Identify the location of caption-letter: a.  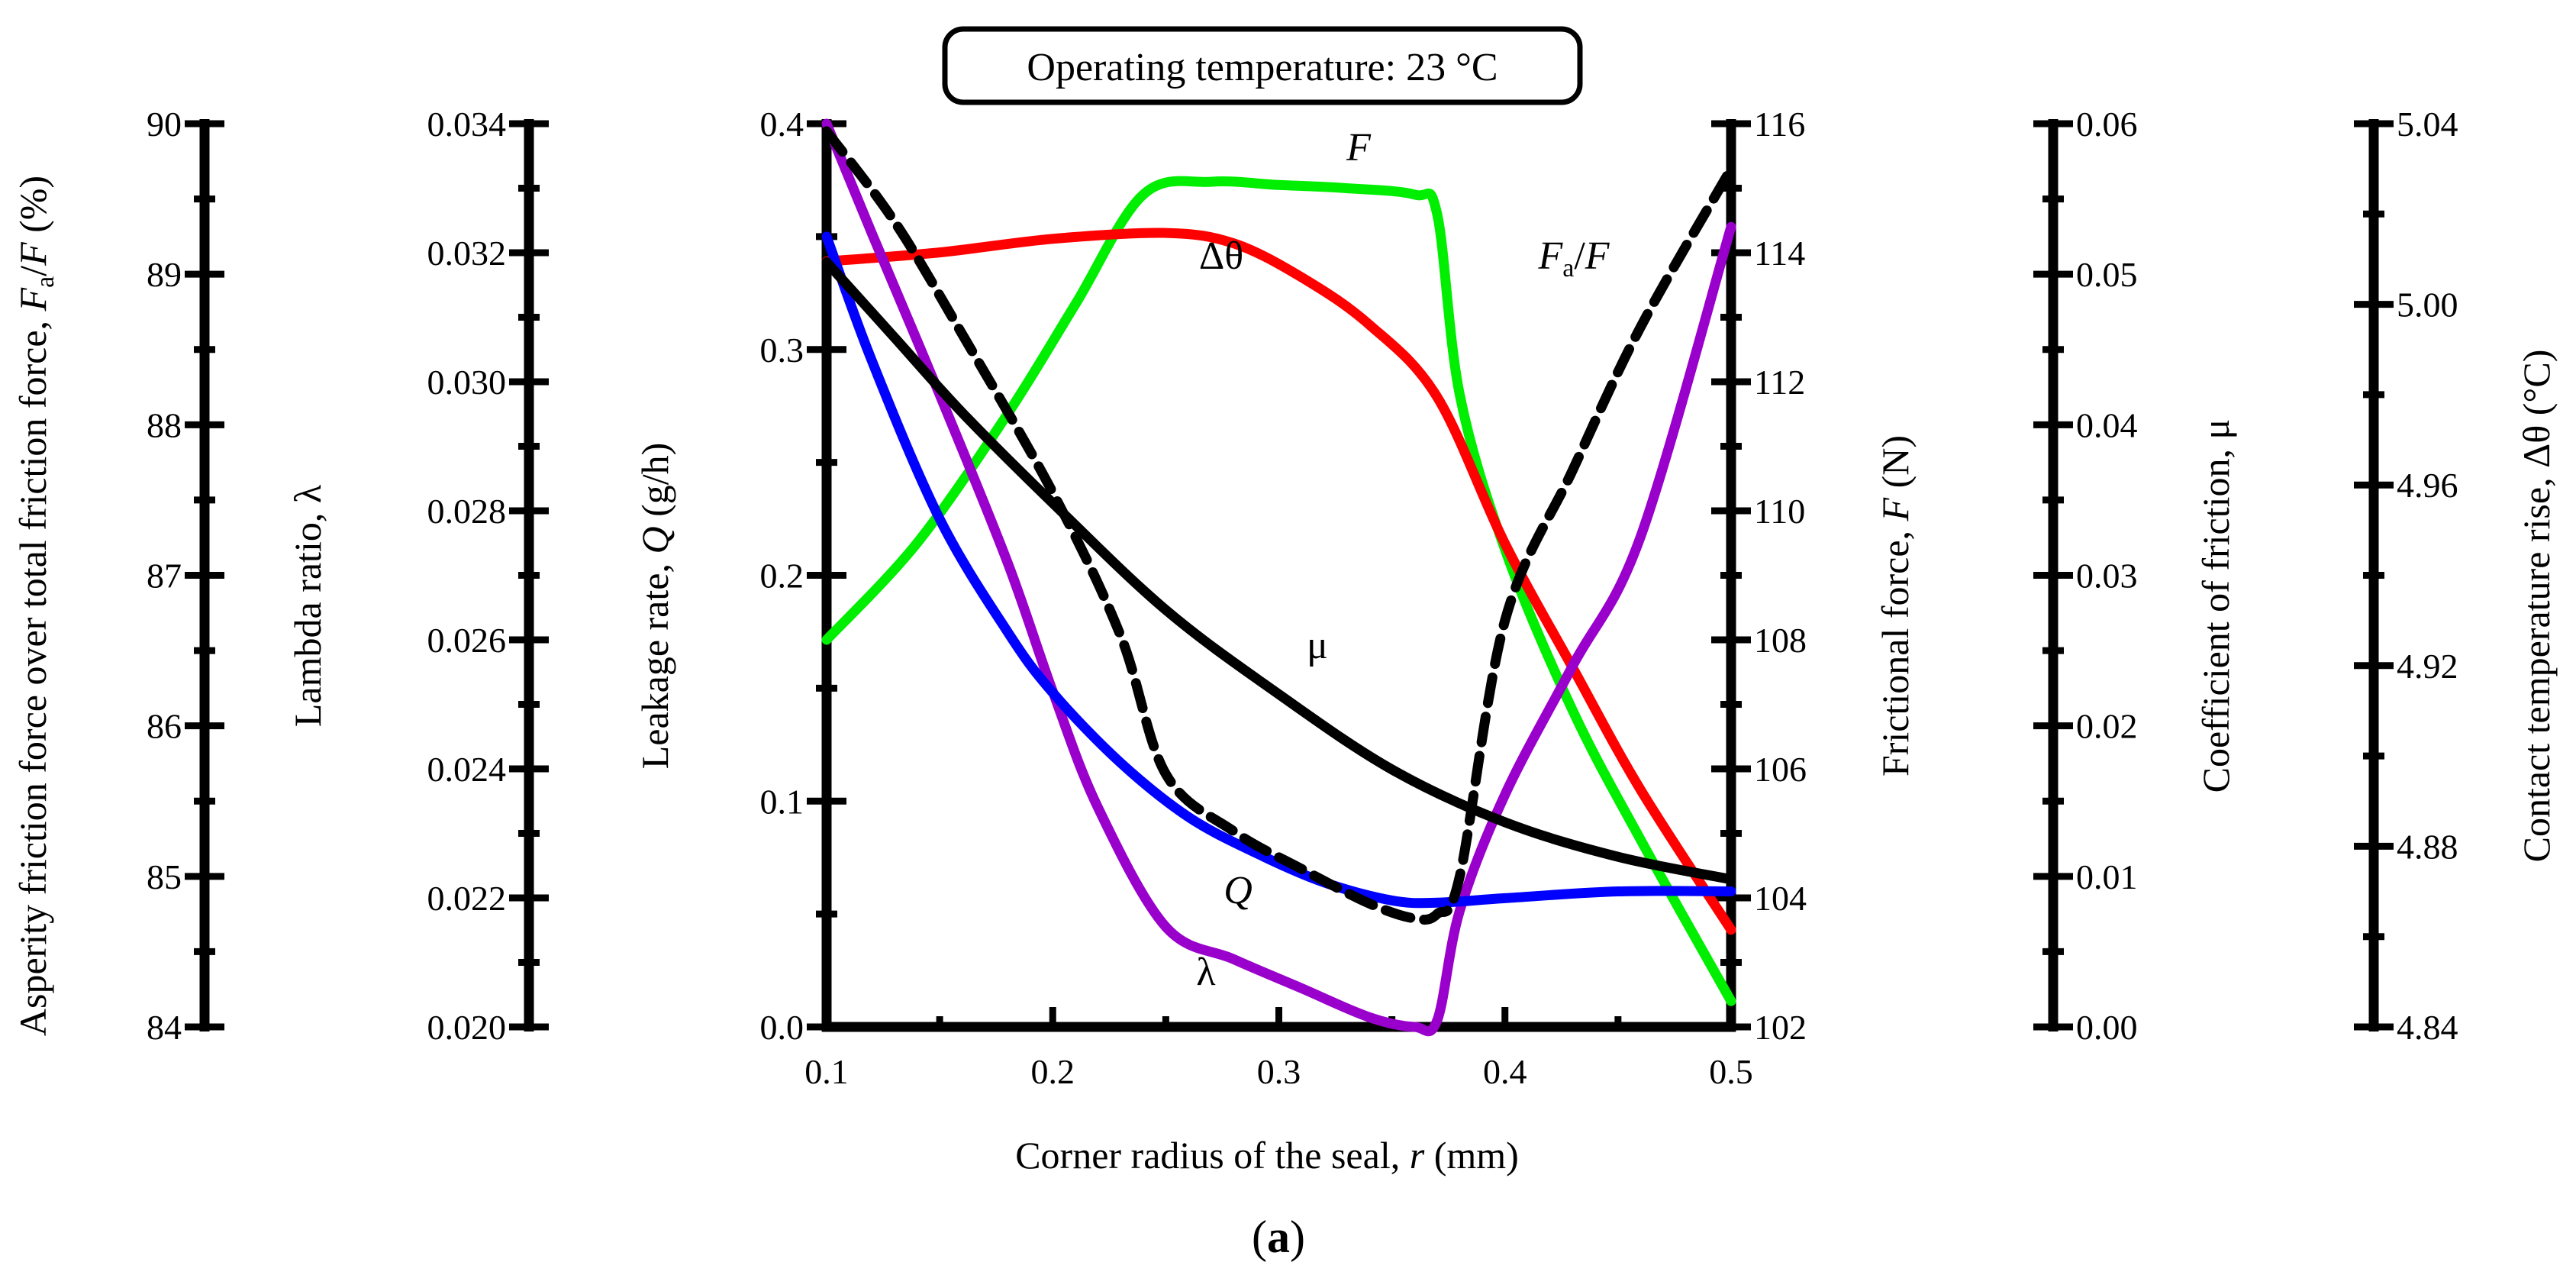
(1279, 1237).